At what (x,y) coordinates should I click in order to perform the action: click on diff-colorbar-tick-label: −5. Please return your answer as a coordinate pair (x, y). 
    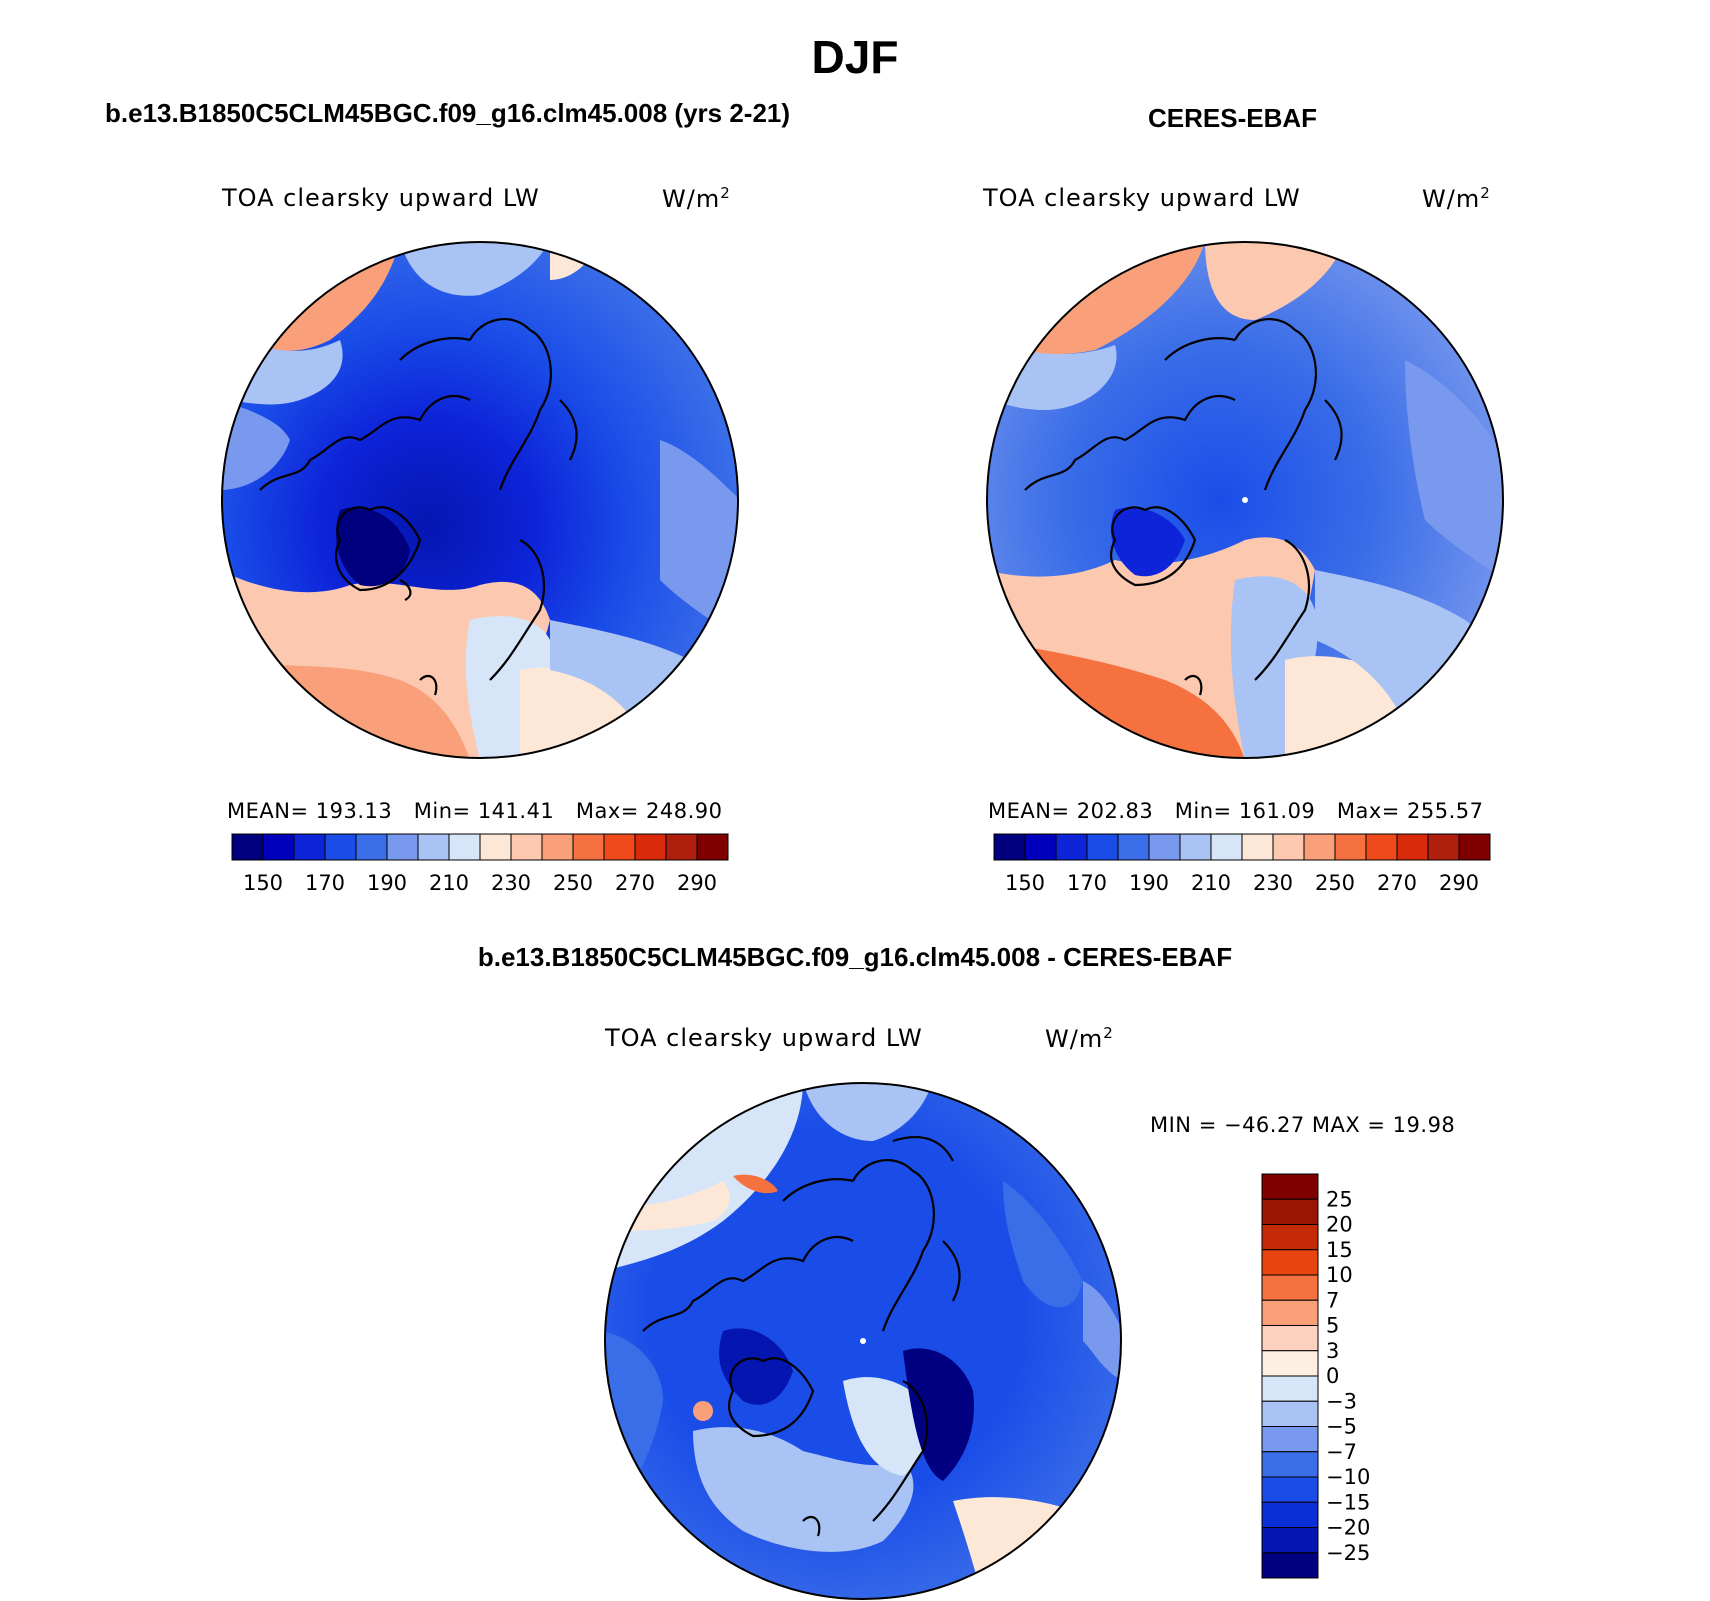
    Looking at the image, I should click on (1341, 1427).